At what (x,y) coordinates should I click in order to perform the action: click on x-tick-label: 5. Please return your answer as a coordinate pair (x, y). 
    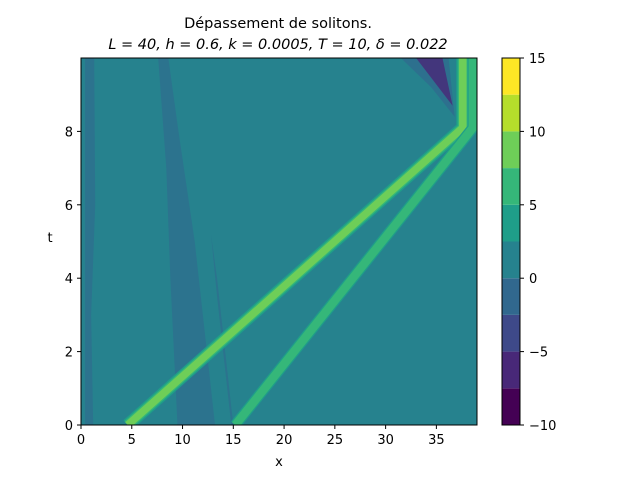
    Looking at the image, I should click on (132, 440).